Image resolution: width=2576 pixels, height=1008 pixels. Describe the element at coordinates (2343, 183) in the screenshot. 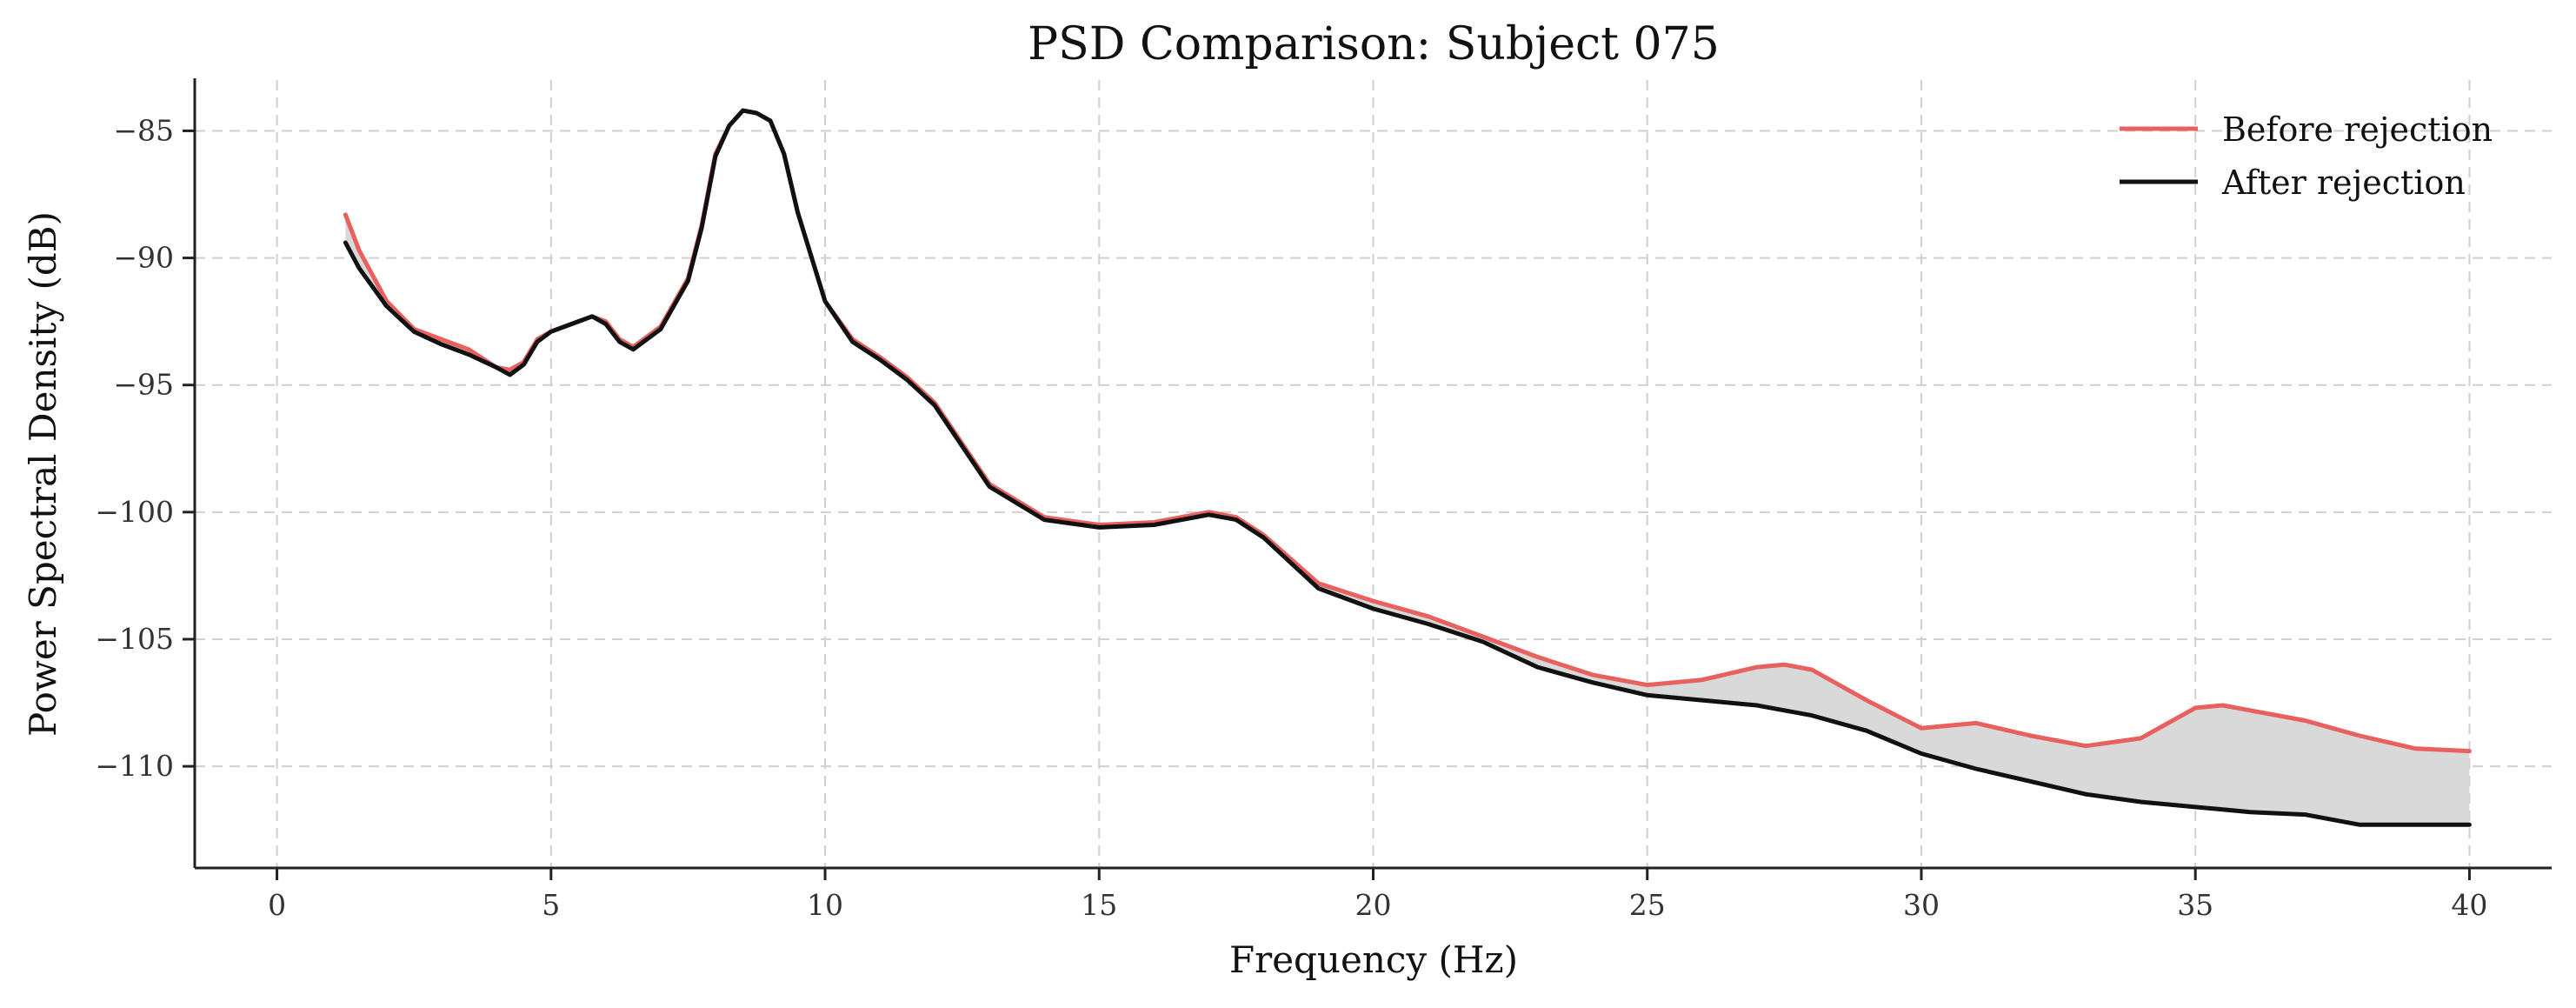

I see `legend-label-after: After rejection` at that location.